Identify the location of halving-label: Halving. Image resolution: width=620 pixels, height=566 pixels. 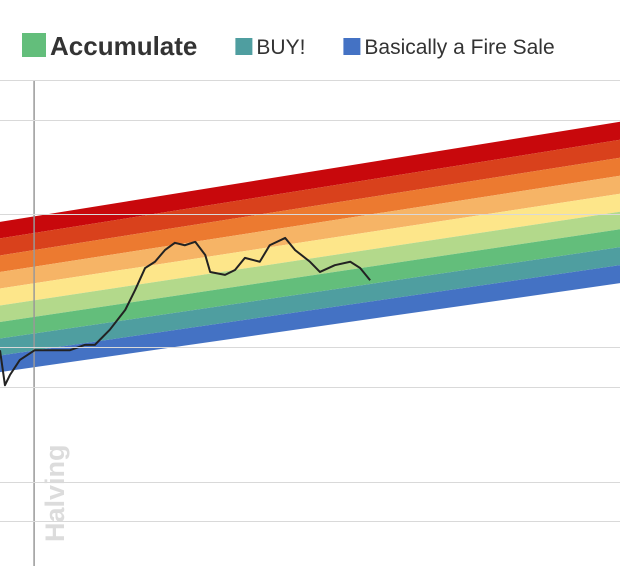
(55, 493).